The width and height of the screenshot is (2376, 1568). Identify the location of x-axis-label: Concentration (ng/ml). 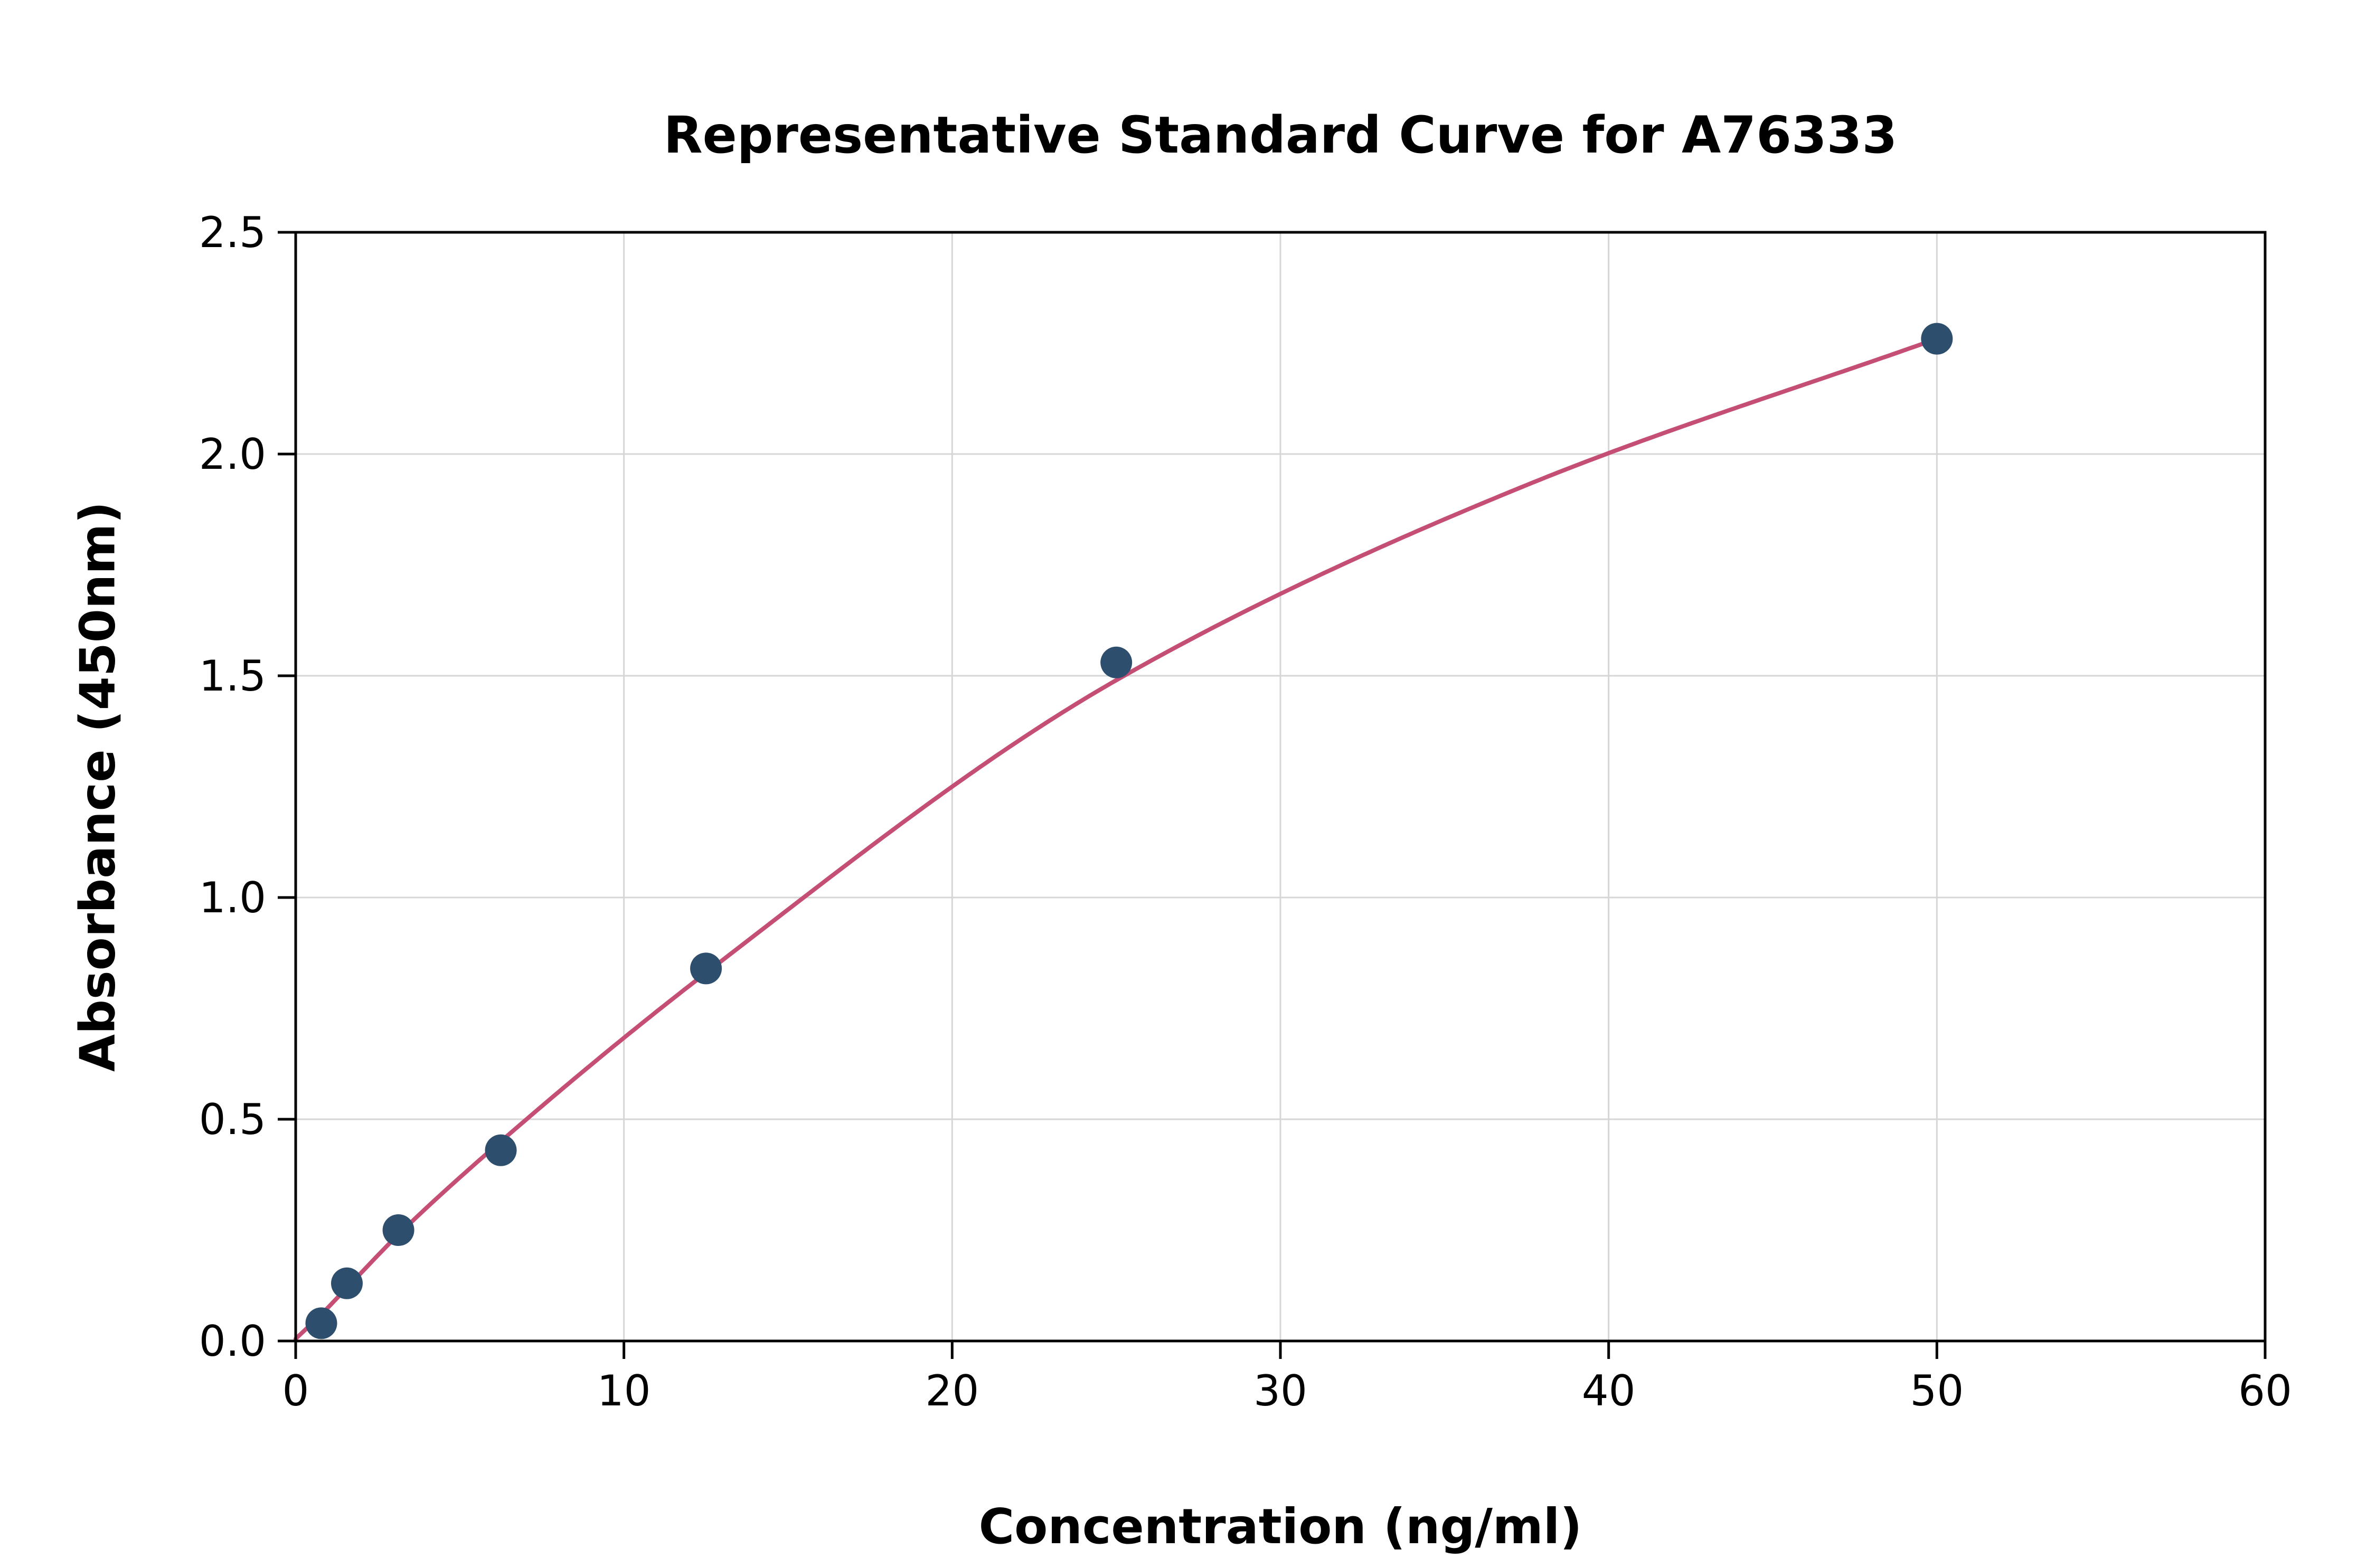
(1280, 1527).